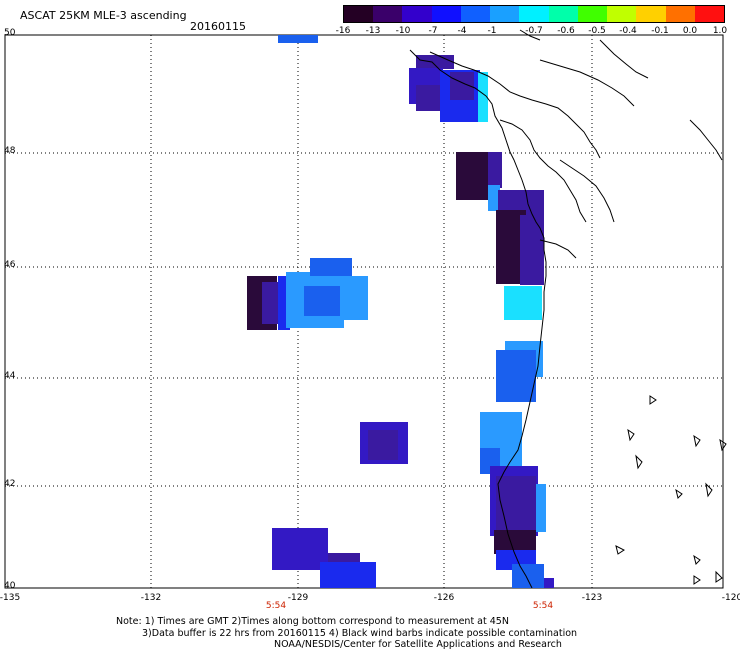 The height and width of the screenshot is (651, 740). What do you see at coordinates (628, 31) in the screenshot?
I see `colorbar-label: -0.4` at bounding box center [628, 31].